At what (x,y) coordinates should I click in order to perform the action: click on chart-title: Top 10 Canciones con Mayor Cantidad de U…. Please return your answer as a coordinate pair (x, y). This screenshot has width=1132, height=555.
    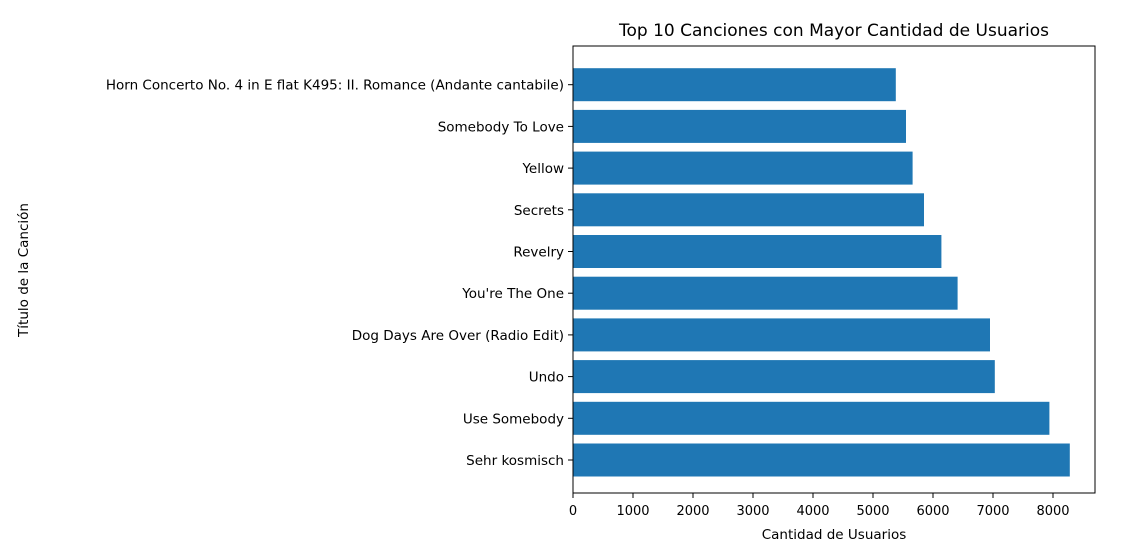
    Looking at the image, I should click on (833, 31).